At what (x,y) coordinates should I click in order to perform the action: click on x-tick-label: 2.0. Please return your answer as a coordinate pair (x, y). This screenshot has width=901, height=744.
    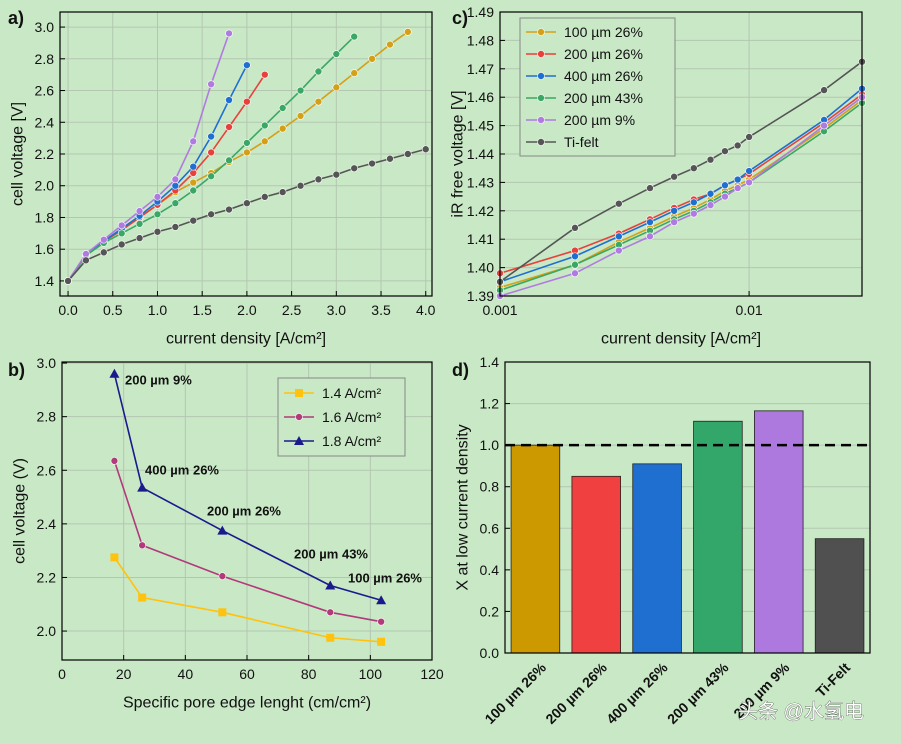
    Looking at the image, I should click on (247, 310).